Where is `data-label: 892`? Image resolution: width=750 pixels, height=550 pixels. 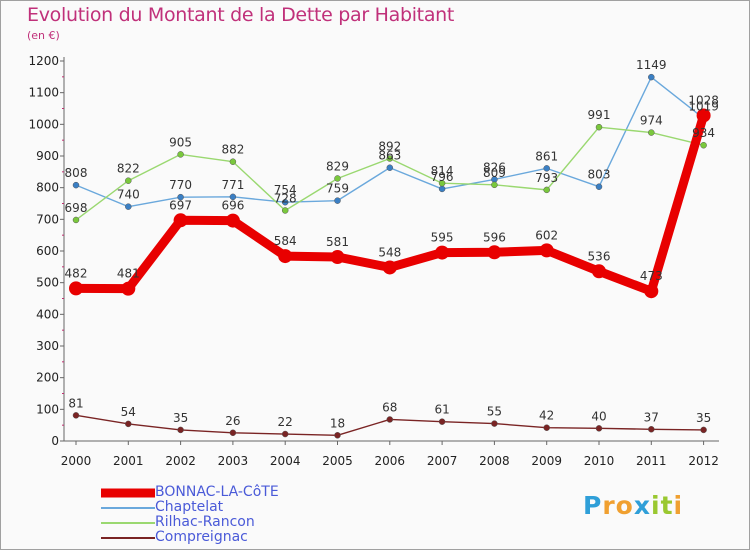 data-label: 892 is located at coordinates (389, 147).